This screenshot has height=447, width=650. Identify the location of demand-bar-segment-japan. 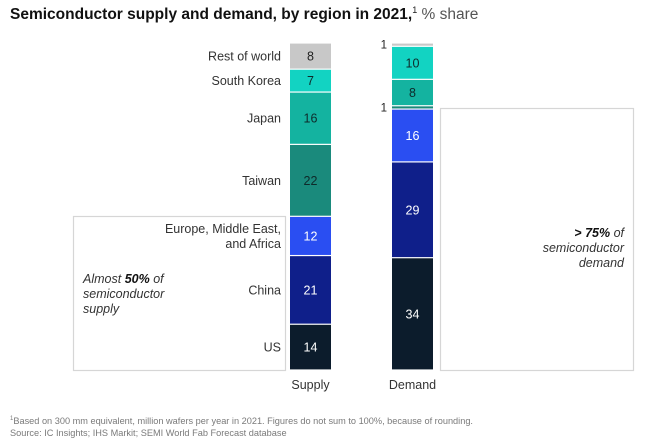
(412, 92).